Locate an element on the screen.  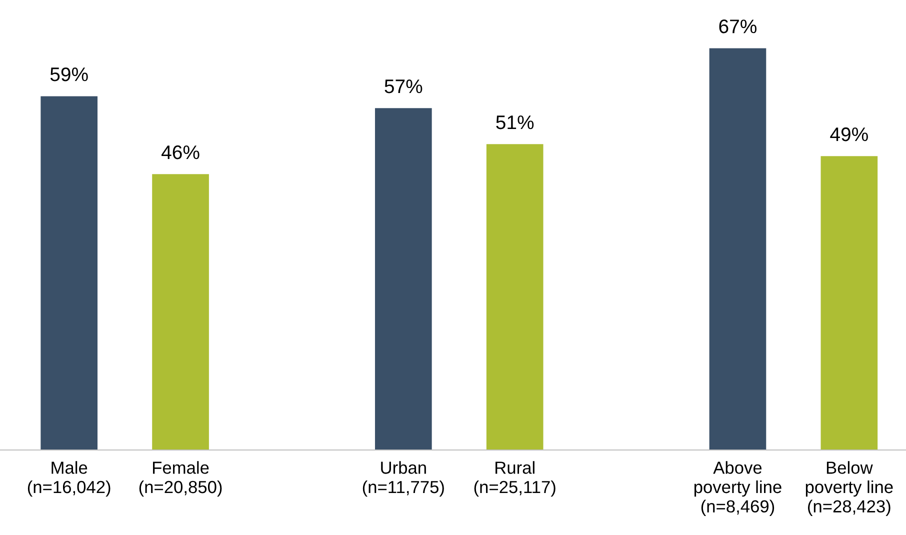
data-label: 49% is located at coordinates (849, 134).